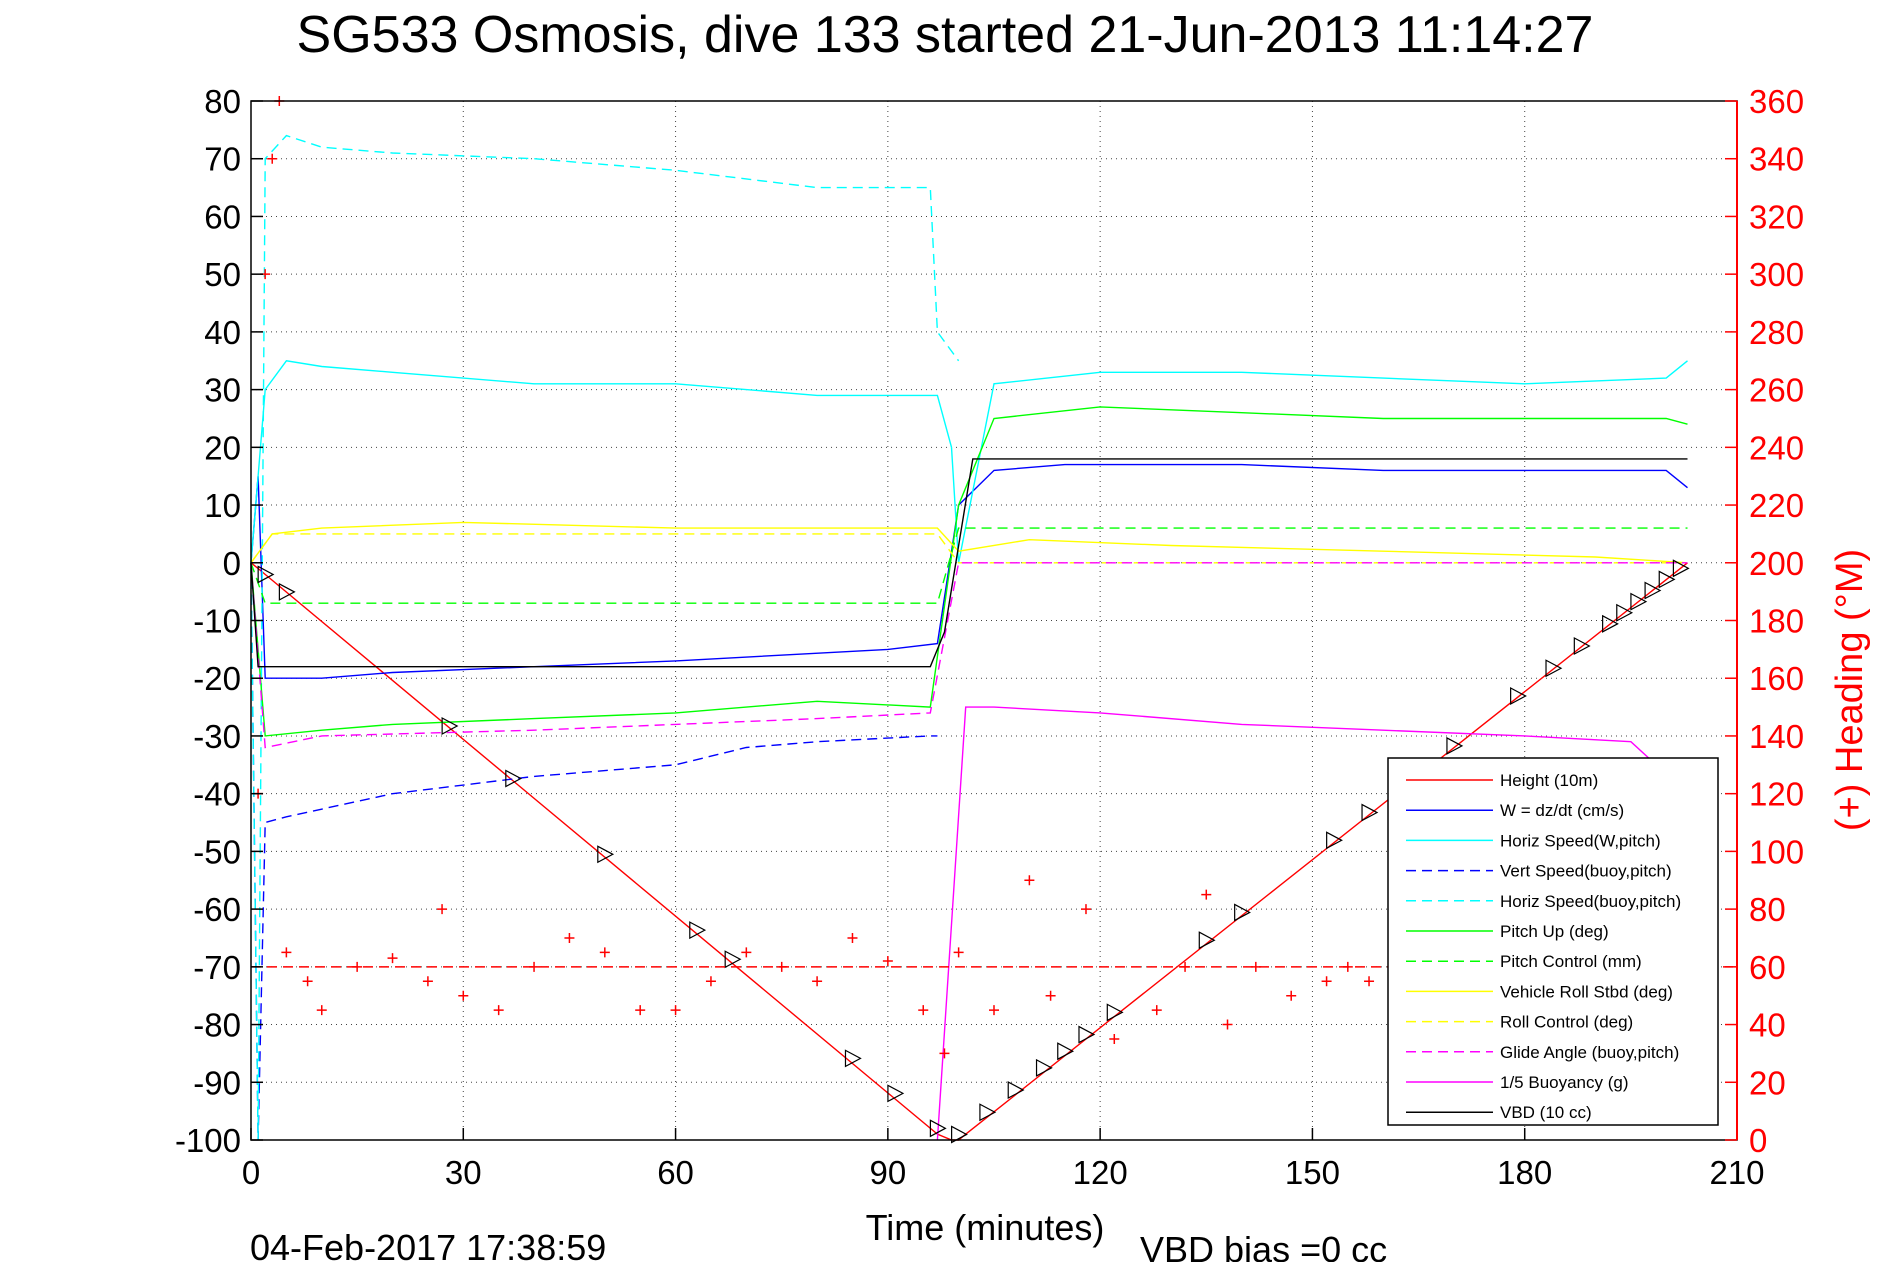  What do you see at coordinates (217, 621) in the screenshot?
I see `y-tick-label: -10` at bounding box center [217, 621].